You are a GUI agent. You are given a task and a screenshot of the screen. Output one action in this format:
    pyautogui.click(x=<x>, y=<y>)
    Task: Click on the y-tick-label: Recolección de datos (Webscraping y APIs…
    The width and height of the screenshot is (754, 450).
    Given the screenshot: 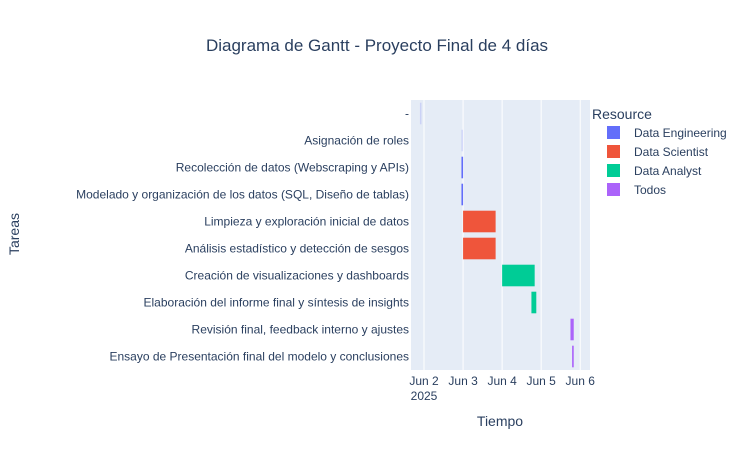 What is the action you would take?
    pyautogui.click(x=292, y=168)
    